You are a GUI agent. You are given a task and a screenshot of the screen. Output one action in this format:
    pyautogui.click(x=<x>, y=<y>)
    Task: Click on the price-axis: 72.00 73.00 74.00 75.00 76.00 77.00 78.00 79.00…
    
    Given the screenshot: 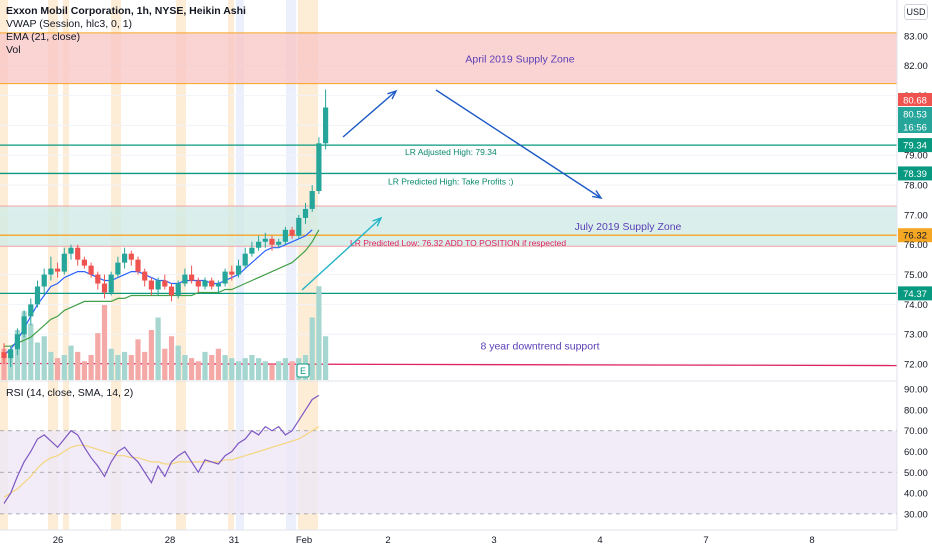 What is the action you would take?
    pyautogui.click(x=914, y=265)
    